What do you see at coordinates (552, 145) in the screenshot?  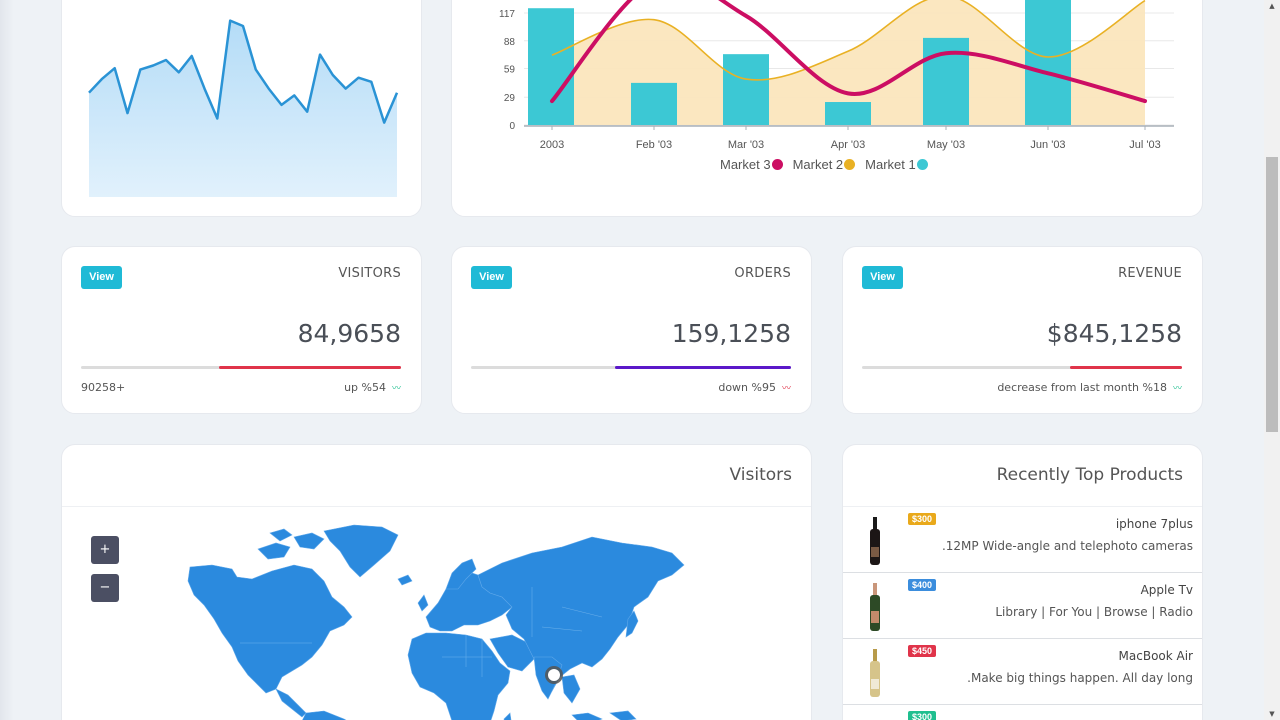 I see `svg-text: 2003` at bounding box center [552, 145].